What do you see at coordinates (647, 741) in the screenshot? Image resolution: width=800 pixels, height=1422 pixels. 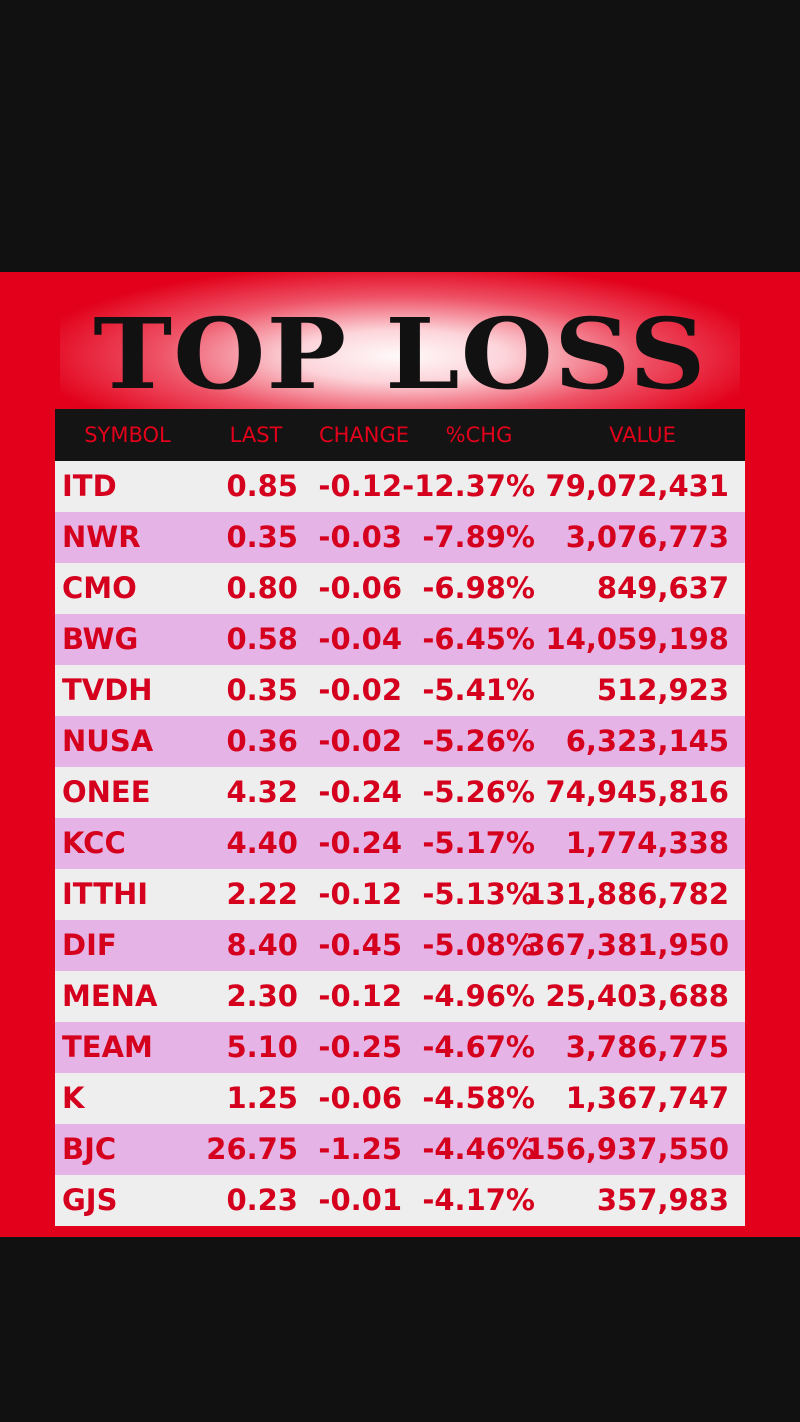 I see `cell-value: 6,323,145` at bounding box center [647, 741].